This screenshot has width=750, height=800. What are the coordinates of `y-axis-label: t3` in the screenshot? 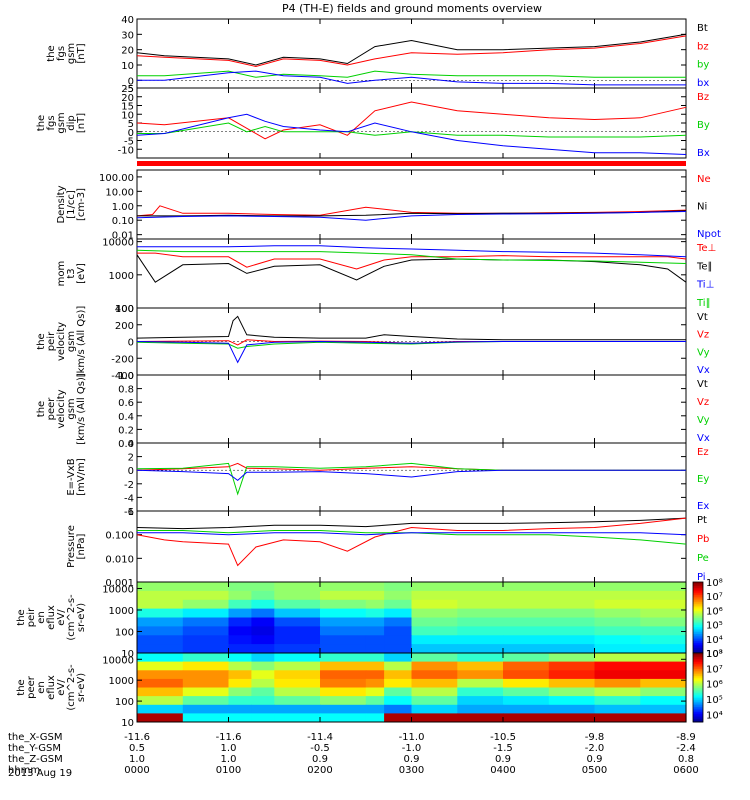 It's located at (71, 273).